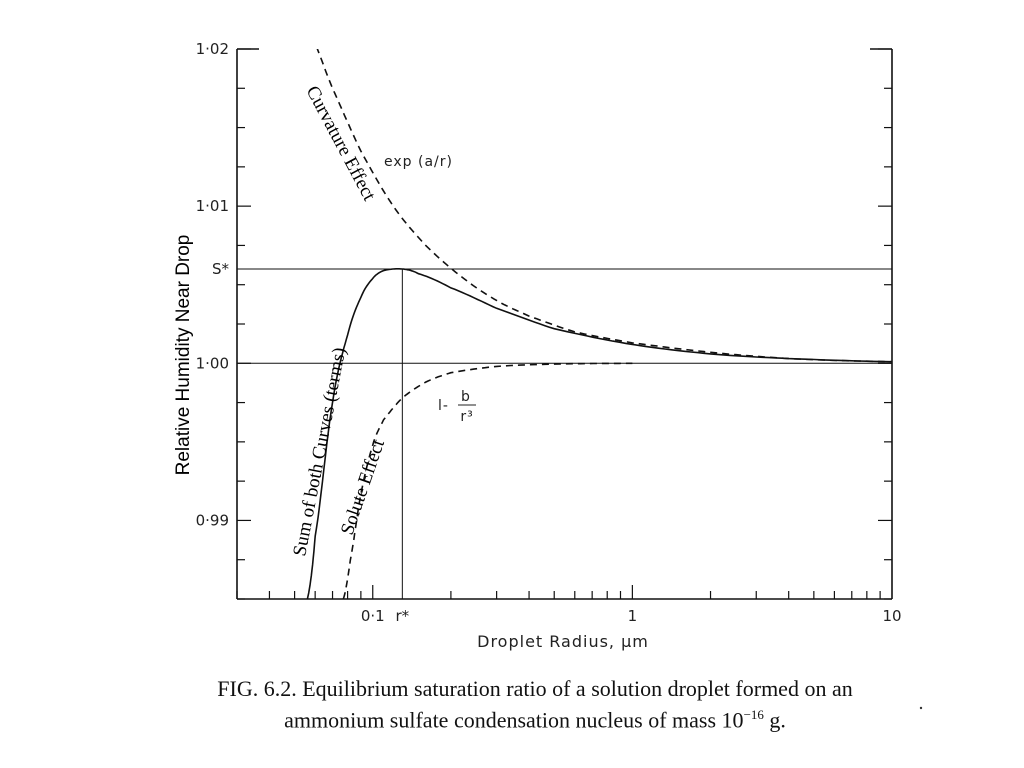 This screenshot has height=768, width=1024. I want to click on x-tick-label-2: 1, so click(633, 616).